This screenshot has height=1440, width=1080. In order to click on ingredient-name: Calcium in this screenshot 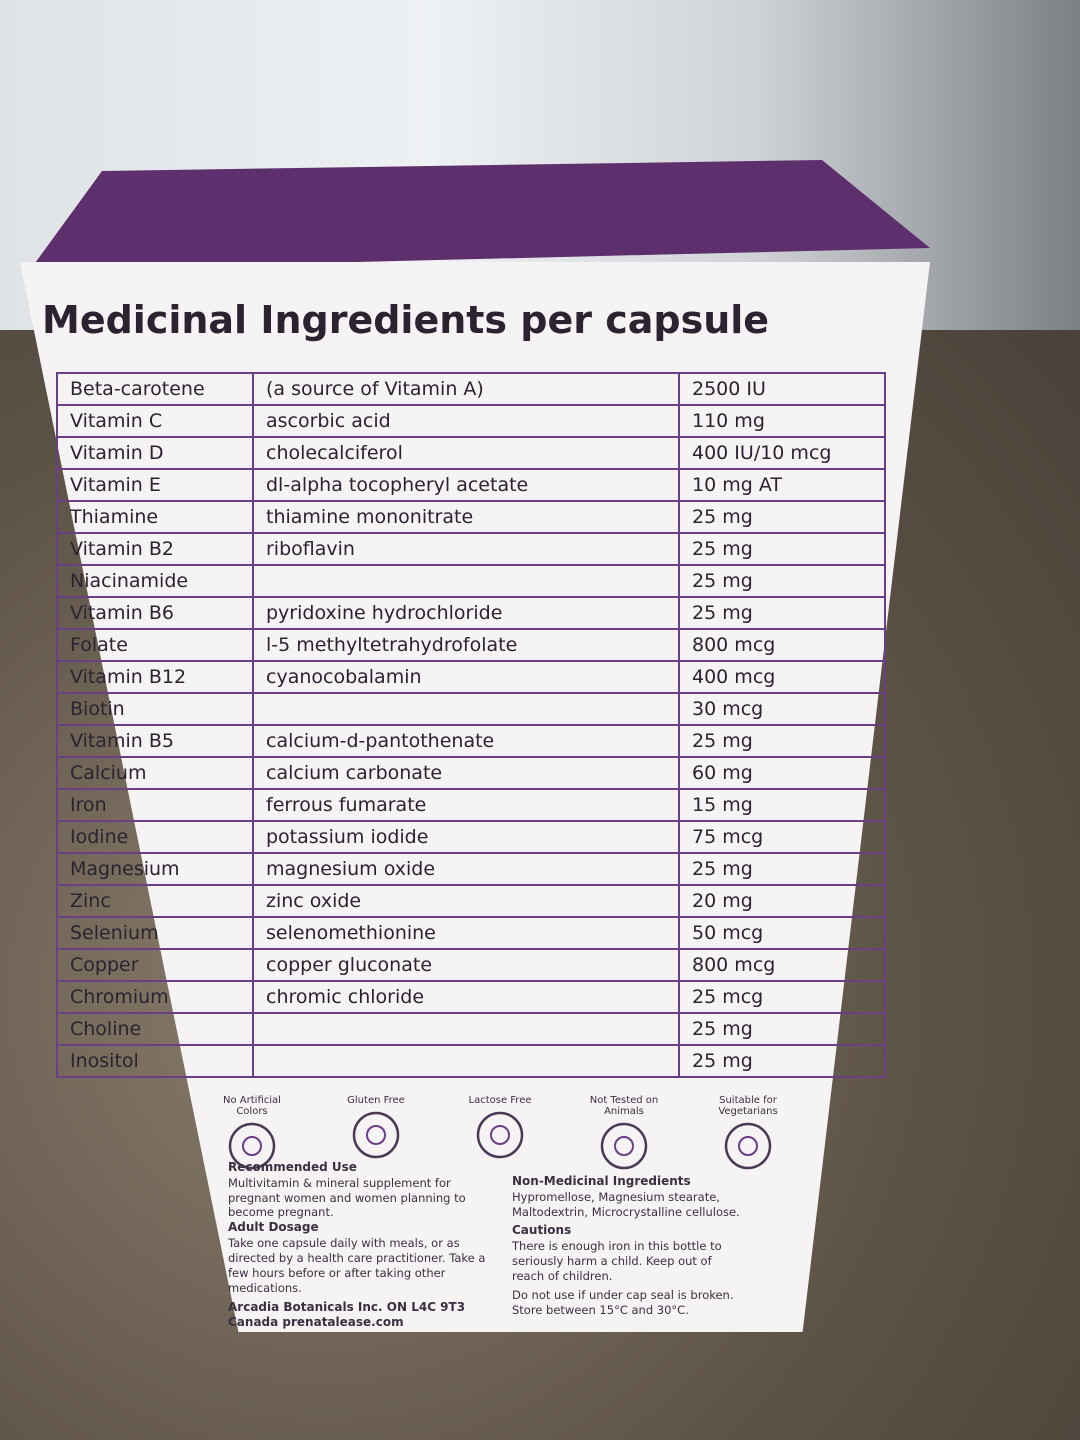, I will do `click(155, 773)`.